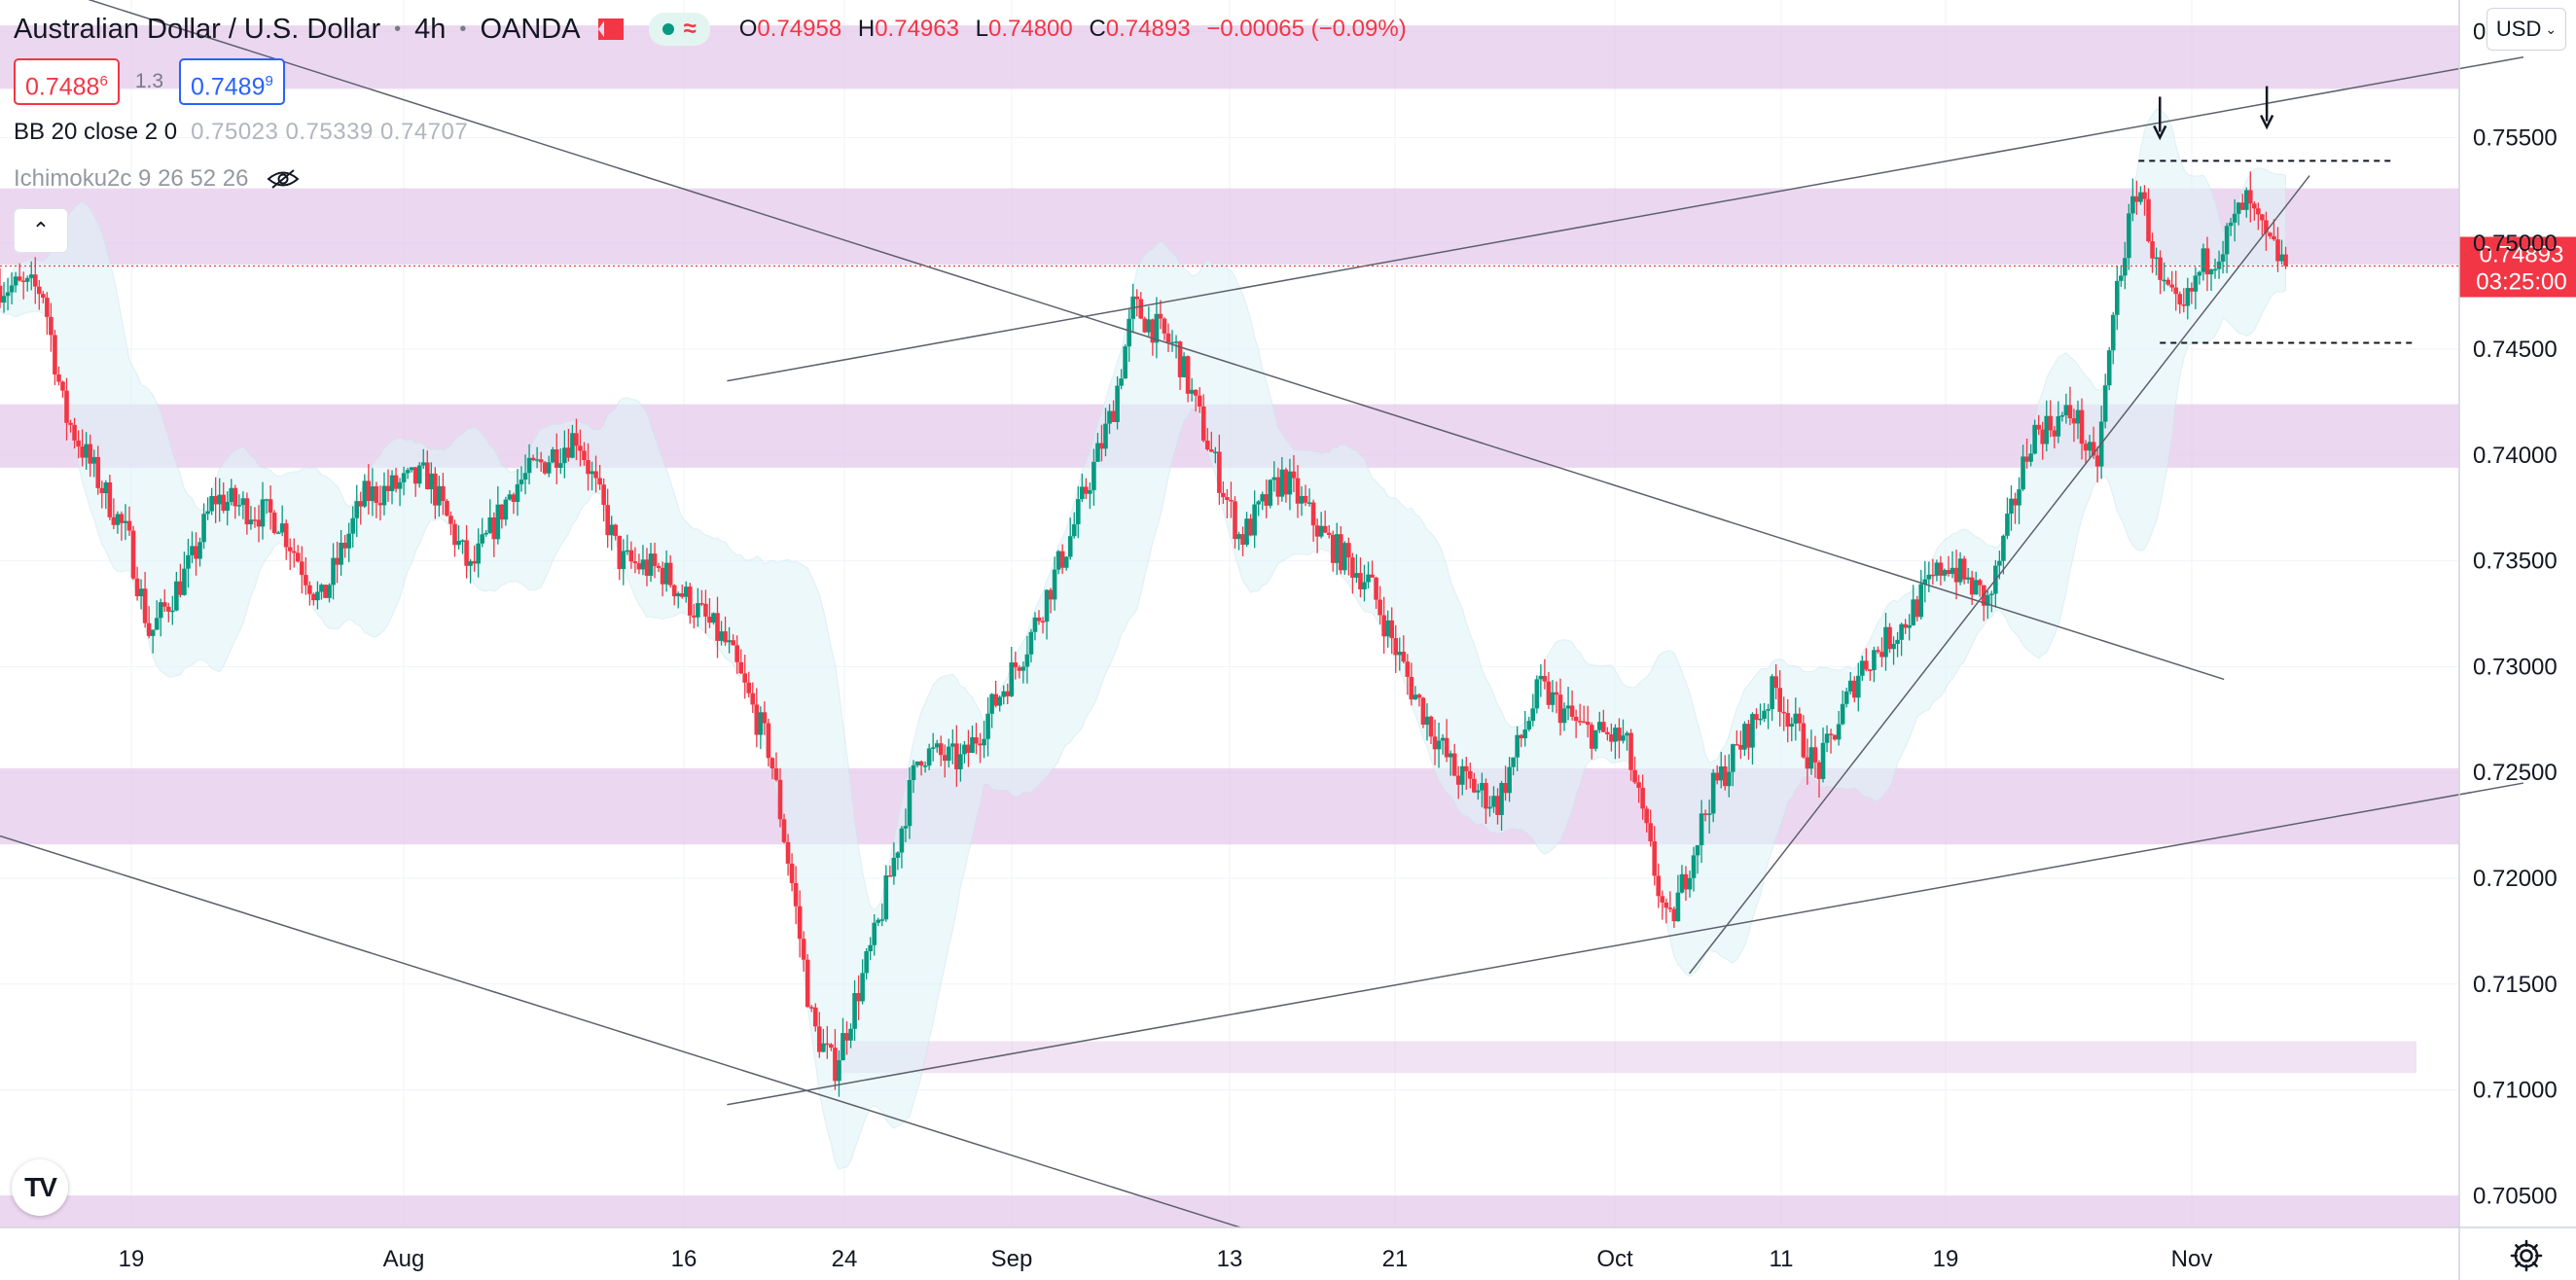  Describe the element at coordinates (2522, 255) in the screenshot. I see `last-price-text: 0.74893` at that location.